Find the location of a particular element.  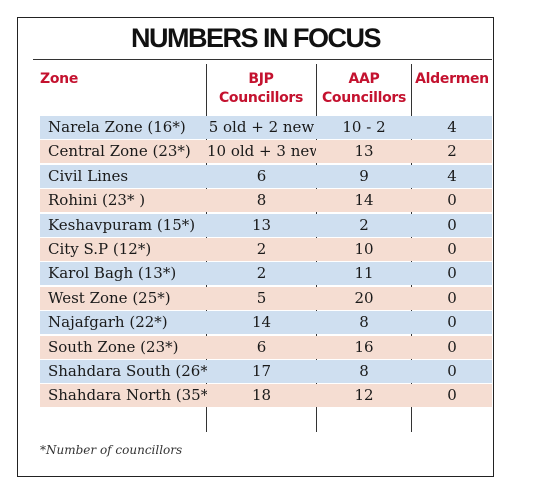

aap-cell: 10 - 2 is located at coordinates (364, 127).